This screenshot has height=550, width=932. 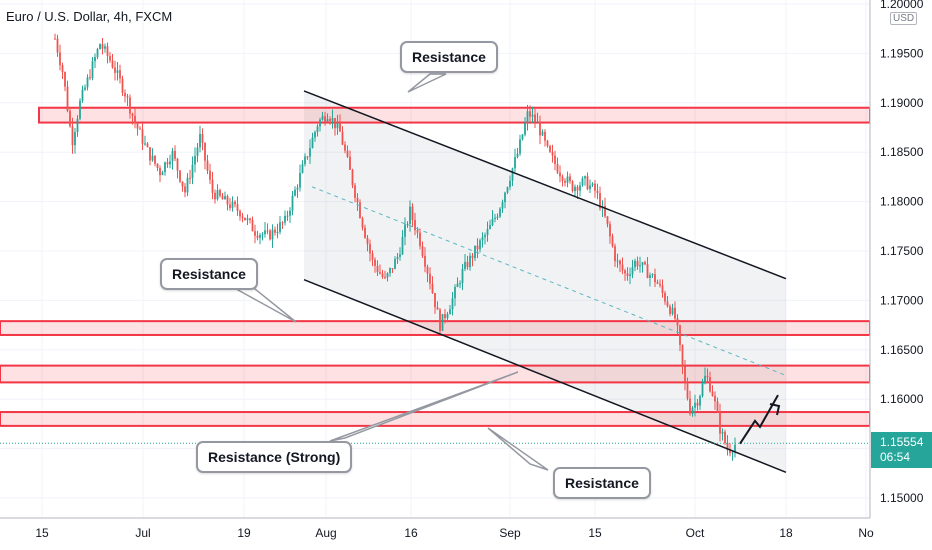 I want to click on x-tick-label: Oct, so click(x=695, y=533).